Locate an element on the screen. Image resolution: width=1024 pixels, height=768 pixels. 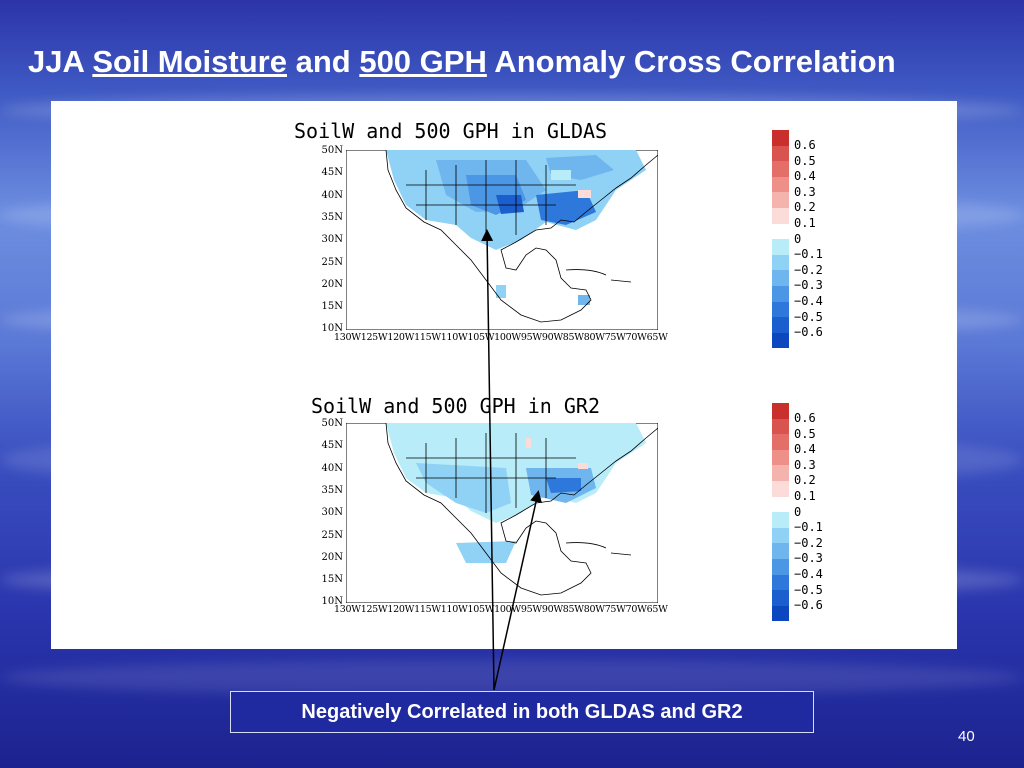
title-mid: and is located at coordinates (323, 61).